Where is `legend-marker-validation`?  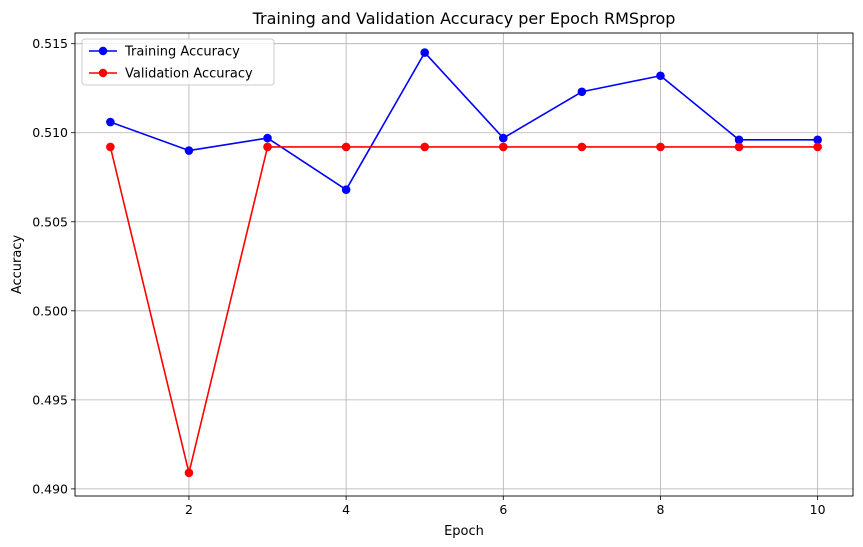
legend-marker-validation is located at coordinates (103, 73).